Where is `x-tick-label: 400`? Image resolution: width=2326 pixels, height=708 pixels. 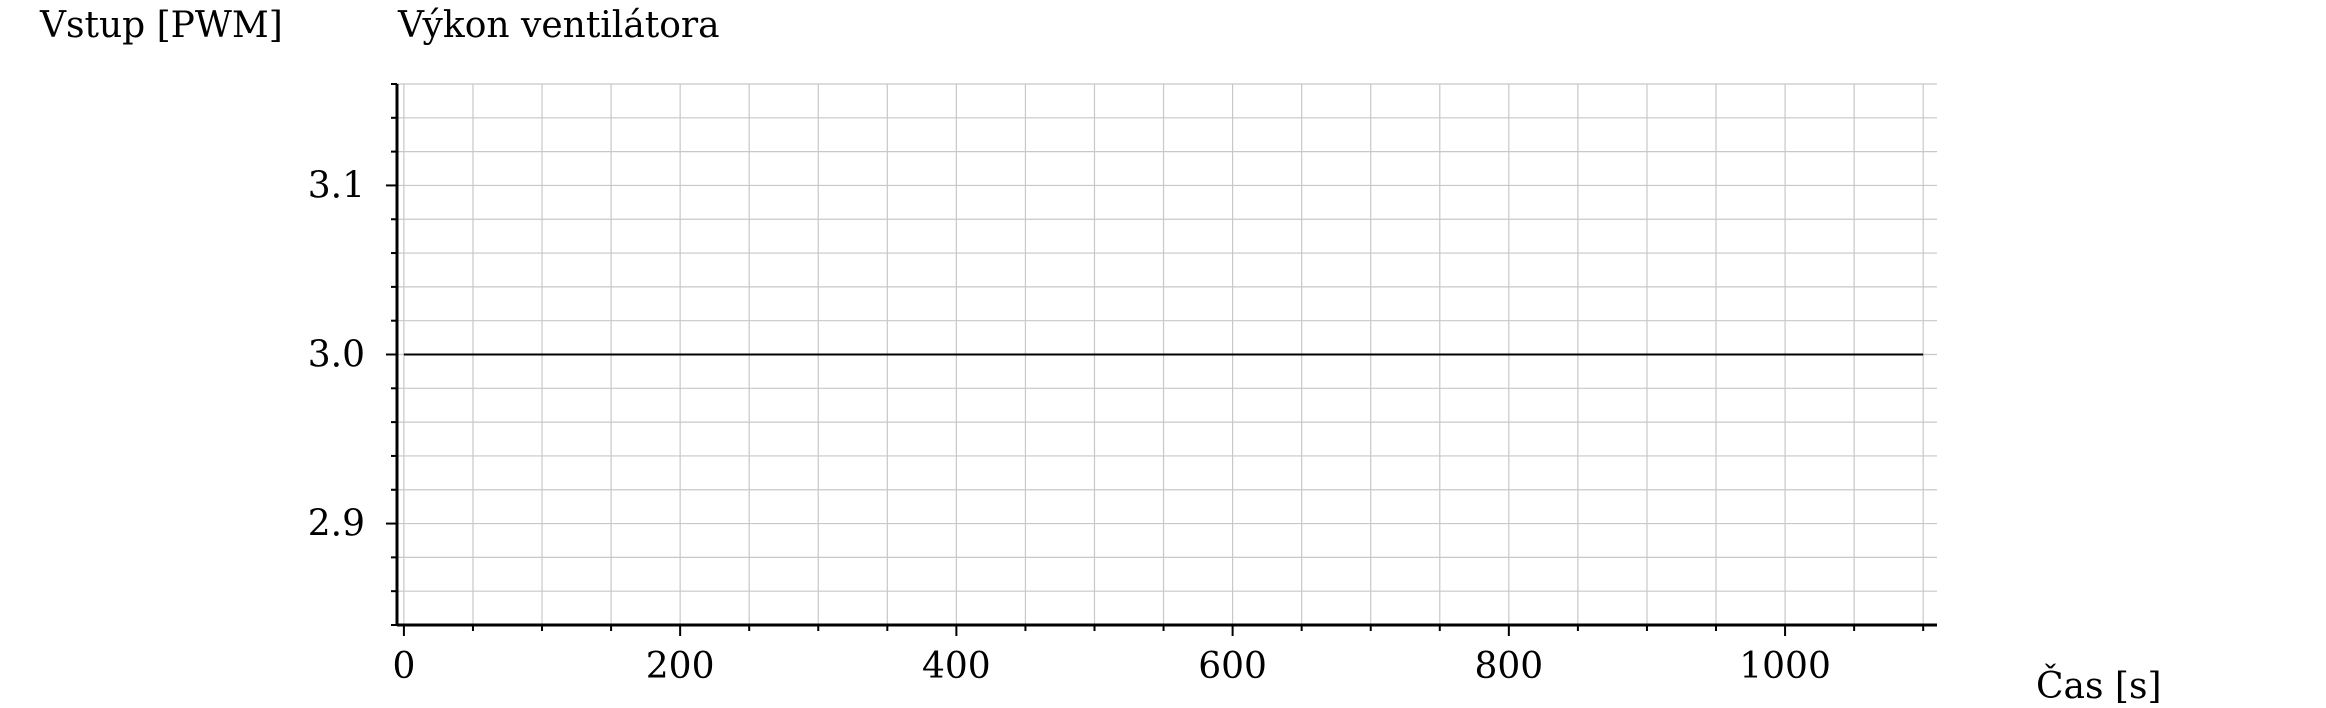
x-tick-label: 400 is located at coordinates (956, 666).